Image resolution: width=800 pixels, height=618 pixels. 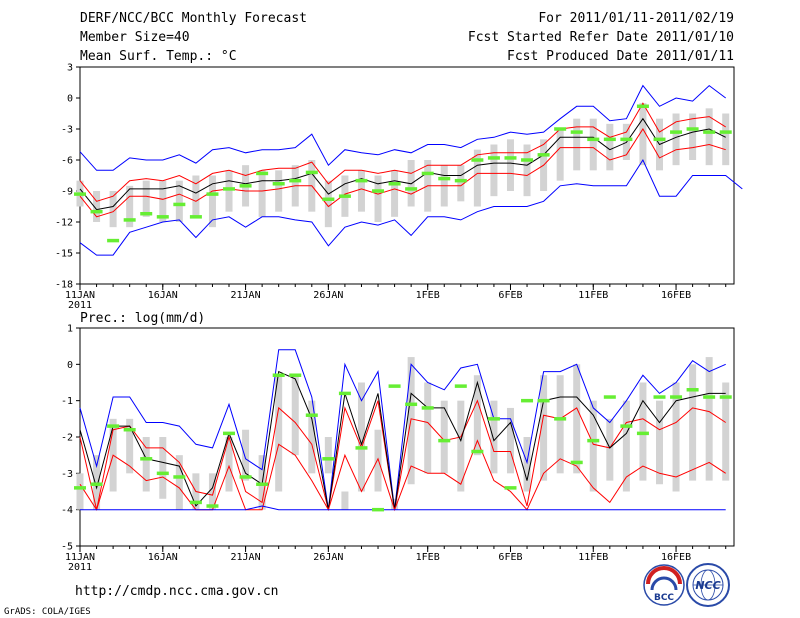 What do you see at coordinates (601, 37) in the screenshot?
I see `fcst-started-date: Fcst Started Refer Date 2011/01/10` at bounding box center [601, 37].